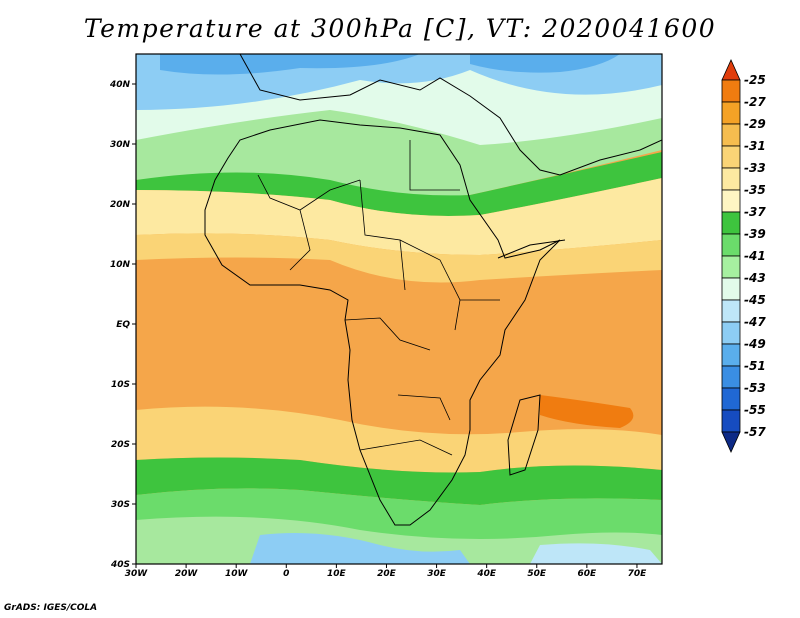 This screenshot has height=618, width=800. What do you see at coordinates (755, 124) in the screenshot?
I see `colorbar-label: -29` at bounding box center [755, 124].